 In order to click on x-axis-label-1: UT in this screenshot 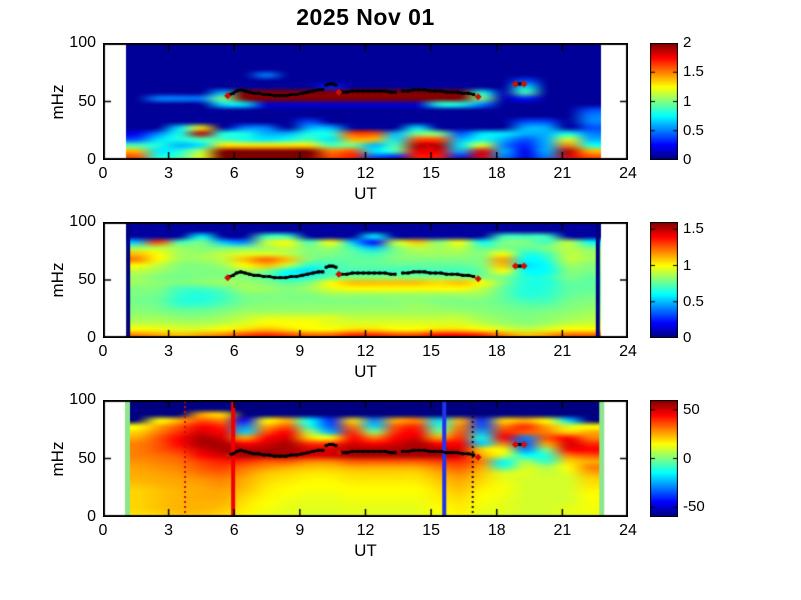, I will do `click(365, 193)`.